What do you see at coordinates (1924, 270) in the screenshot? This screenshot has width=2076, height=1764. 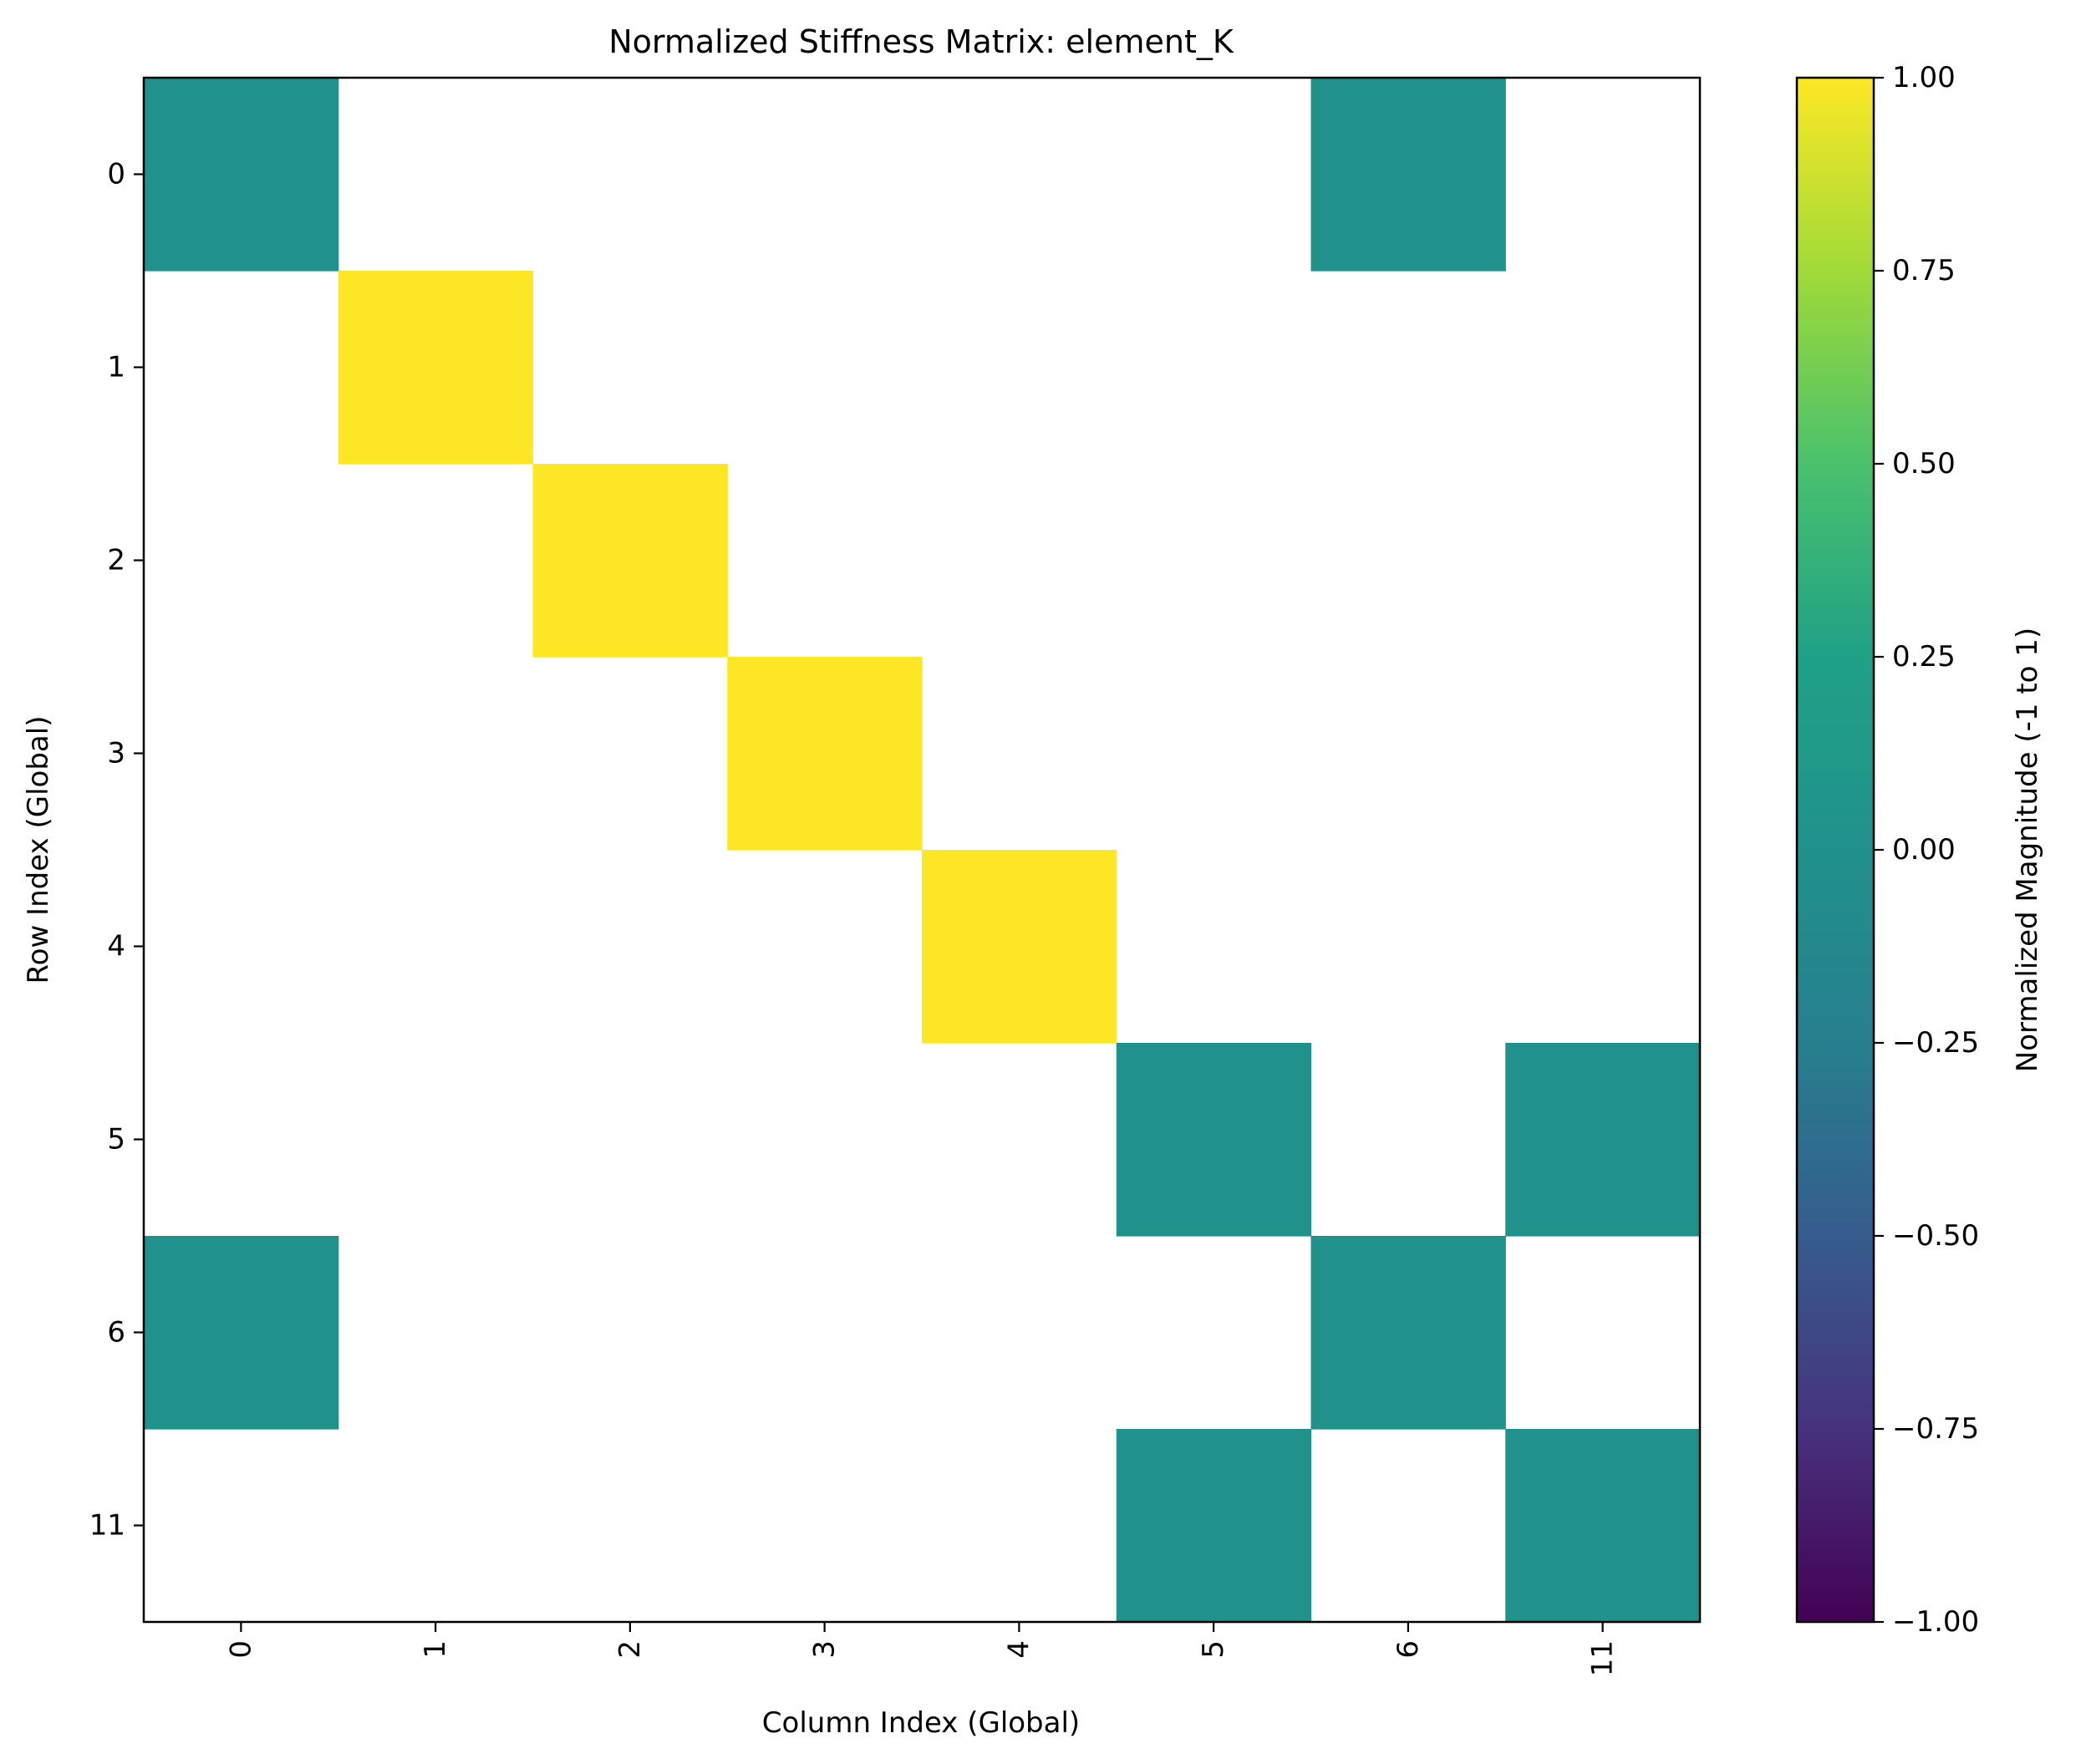 I see `colorbar-tick-label: 0.75` at bounding box center [1924, 270].